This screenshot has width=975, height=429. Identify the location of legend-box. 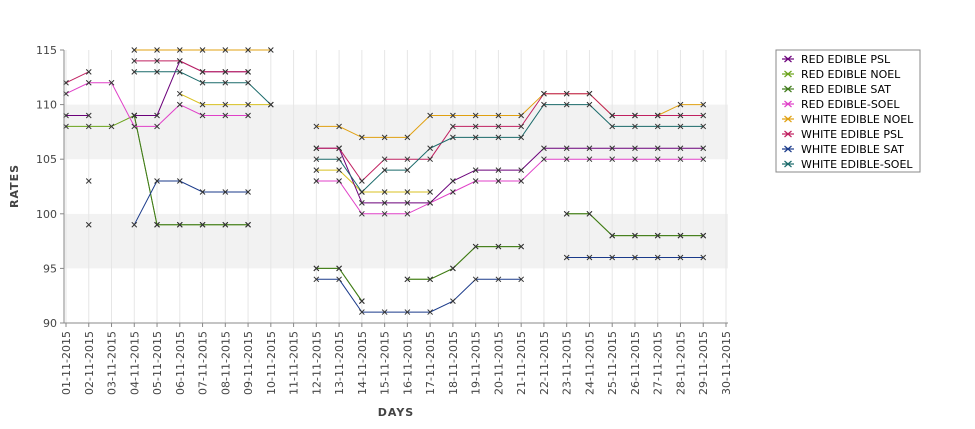
(848, 111).